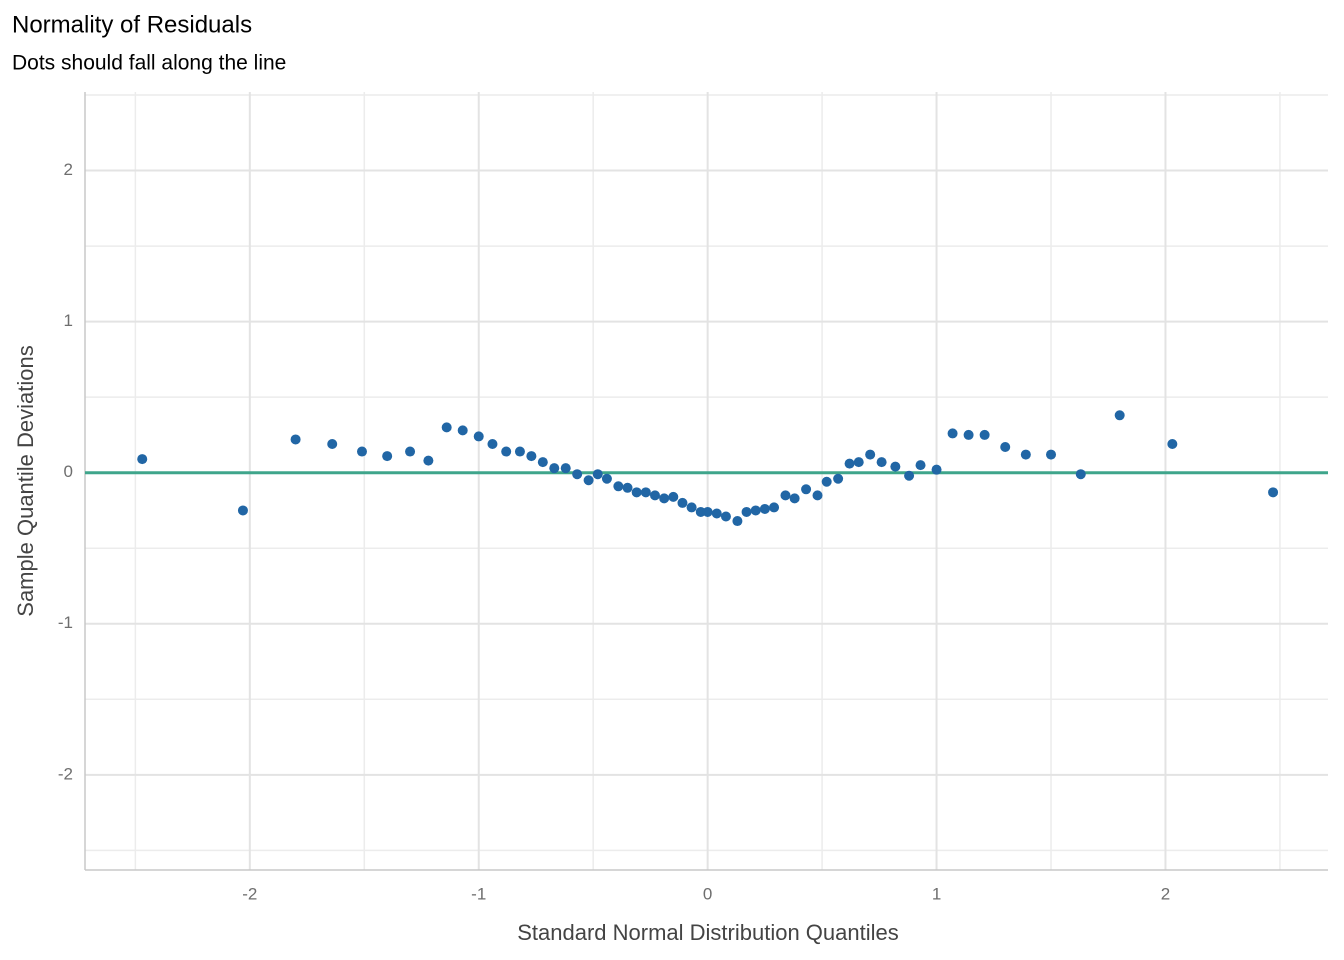 The height and width of the screenshot is (960, 1344). Describe the element at coordinates (68, 320) in the screenshot. I see `y-tick-label: 1` at that location.